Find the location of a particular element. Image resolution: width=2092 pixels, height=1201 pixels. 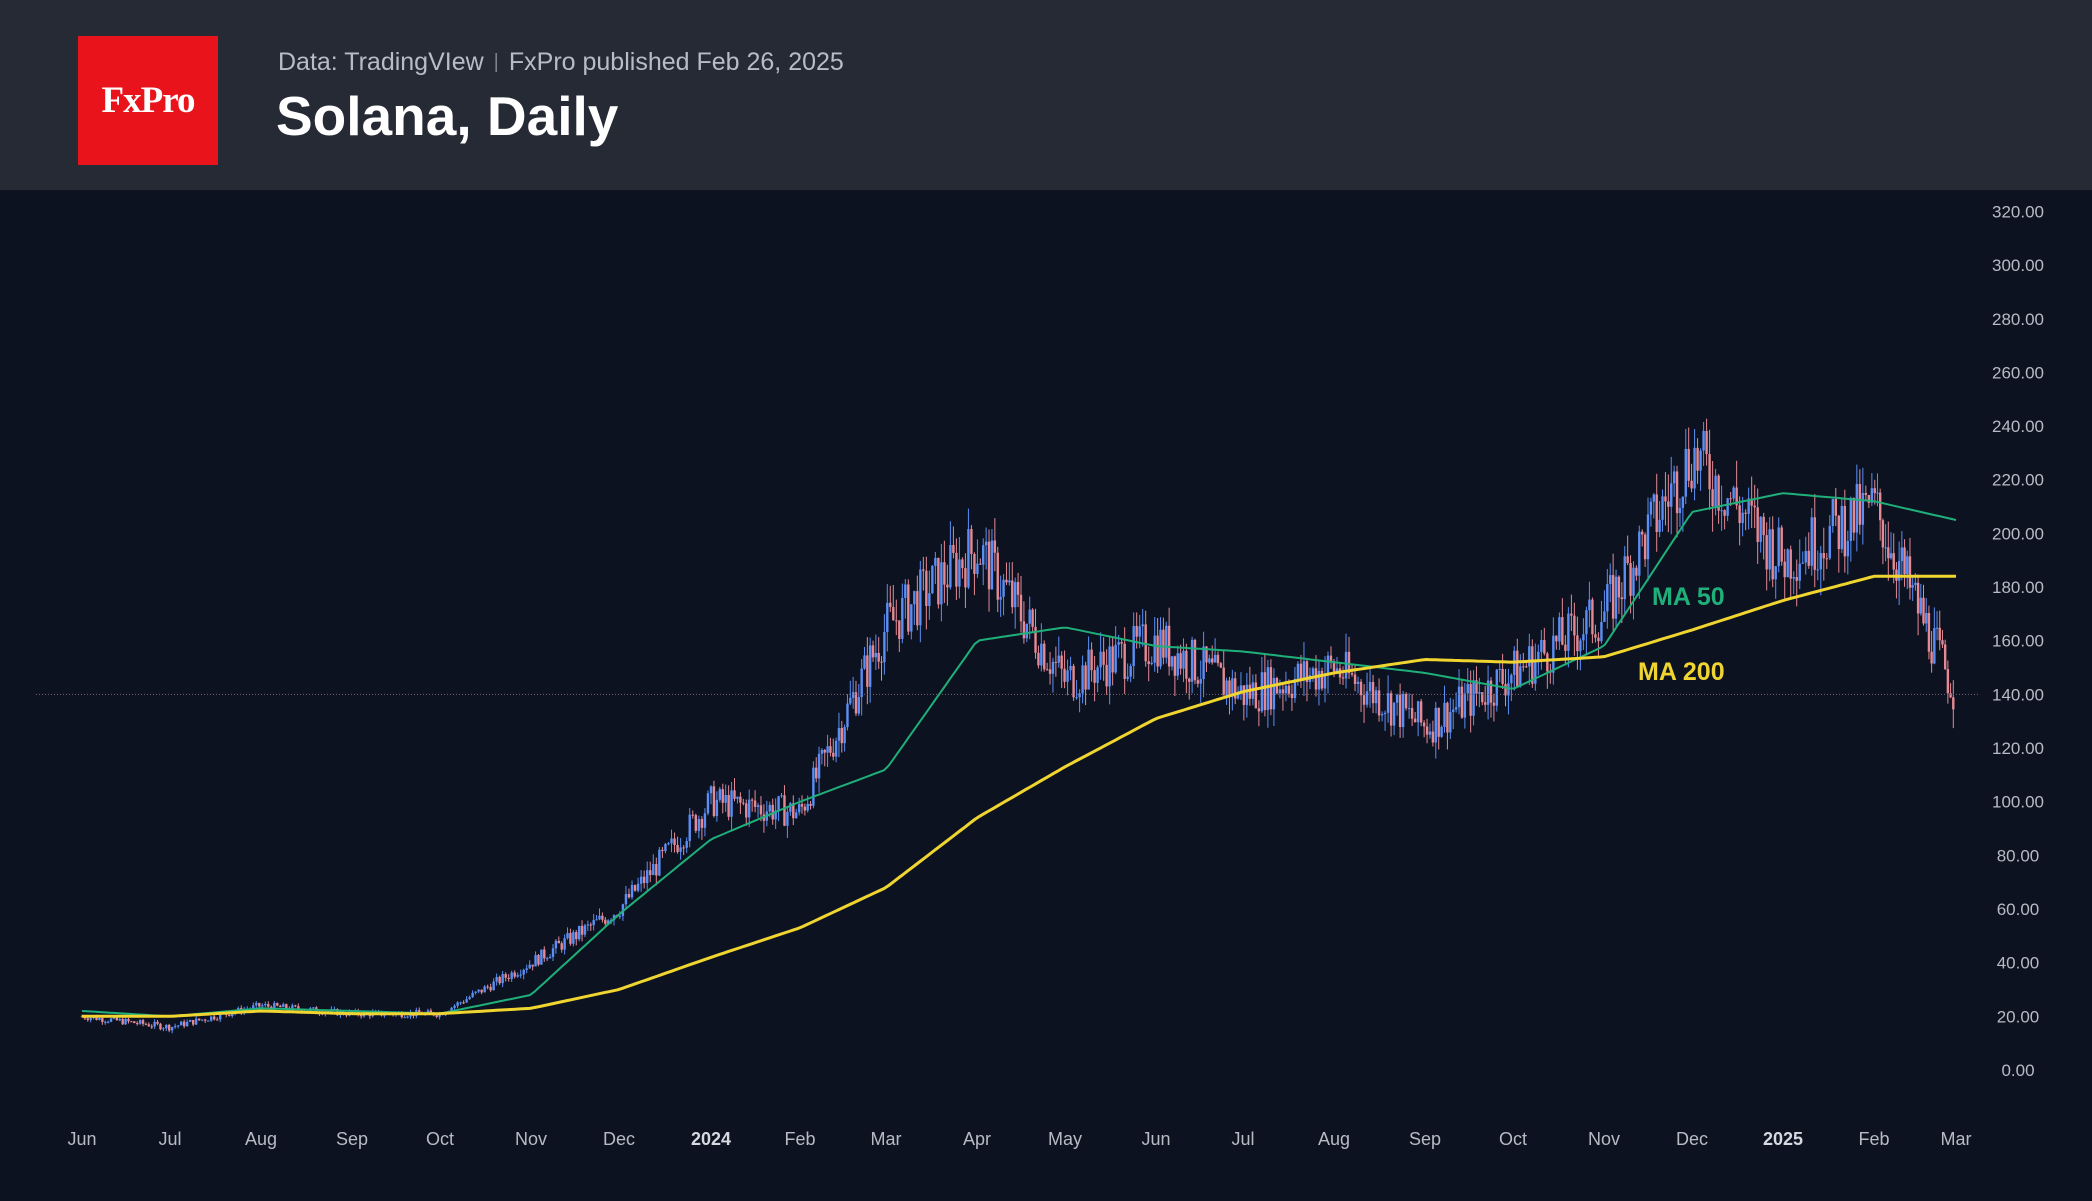

y-tick-label: 40.00 is located at coordinates (2018, 963).